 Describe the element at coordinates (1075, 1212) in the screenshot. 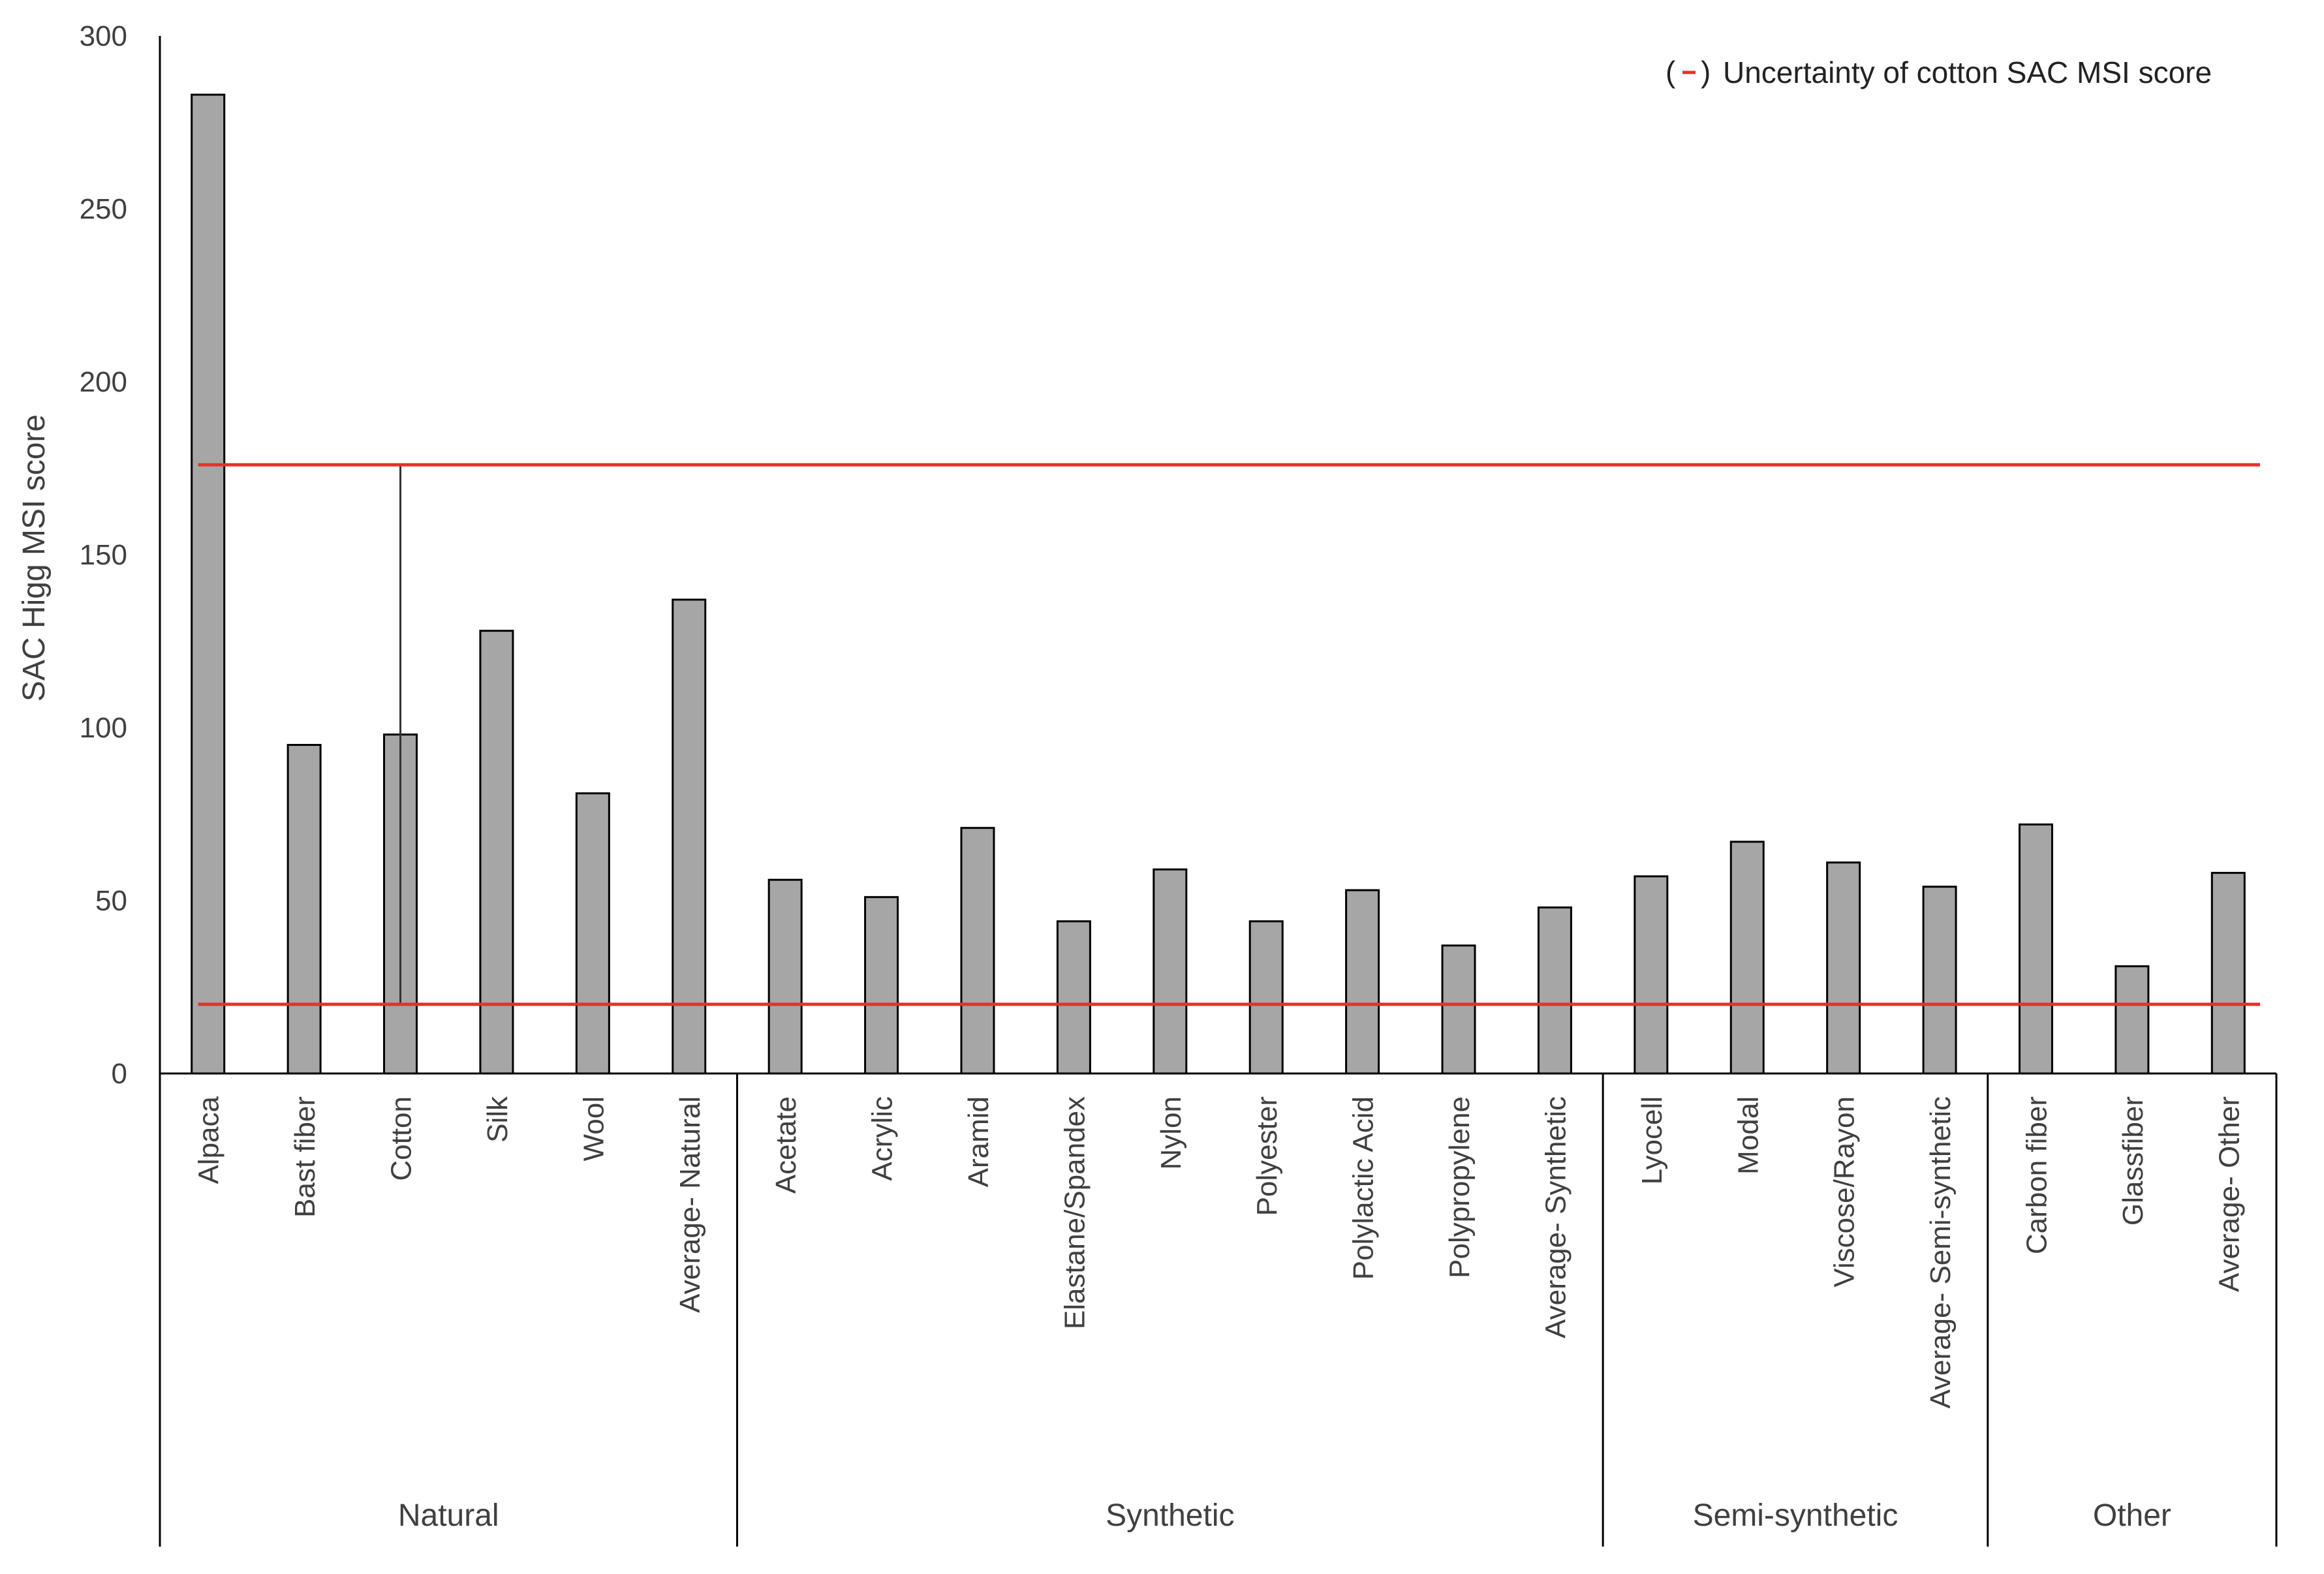

I see `x-tick-label: Elastane/Spandex` at that location.